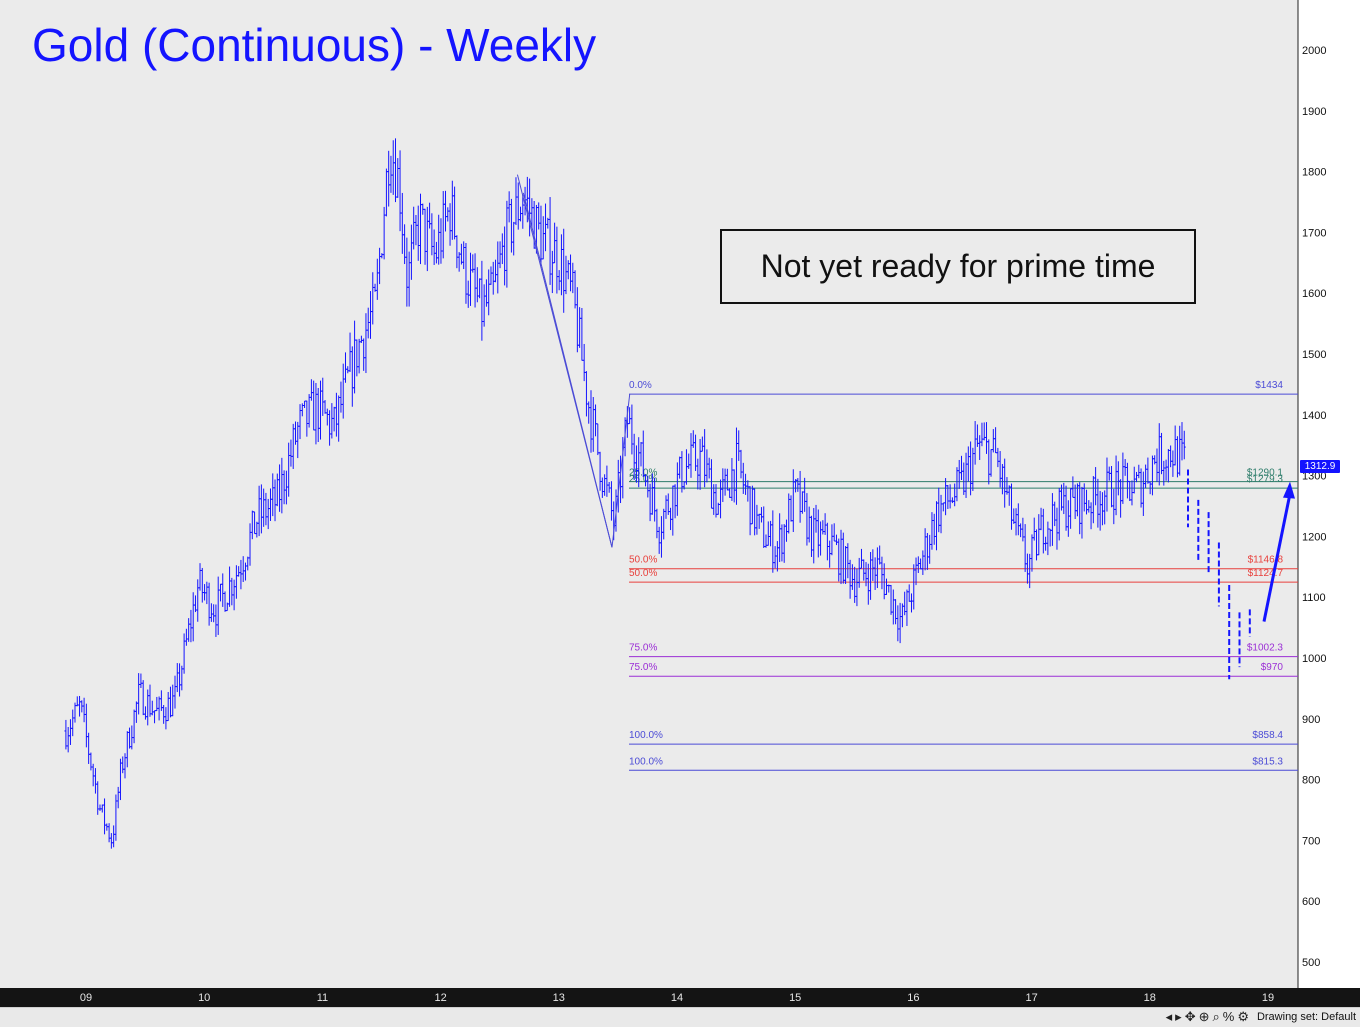  Describe the element at coordinates (1265, 479) in the screenshot. I see `fib-level-price: $1279.3` at that location.